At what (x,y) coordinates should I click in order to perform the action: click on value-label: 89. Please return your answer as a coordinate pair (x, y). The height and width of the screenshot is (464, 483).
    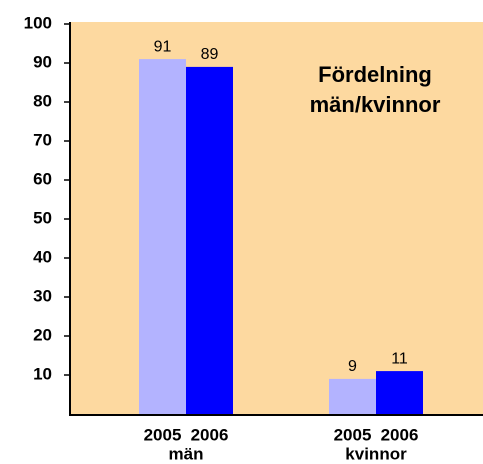
    Looking at the image, I should click on (210, 54).